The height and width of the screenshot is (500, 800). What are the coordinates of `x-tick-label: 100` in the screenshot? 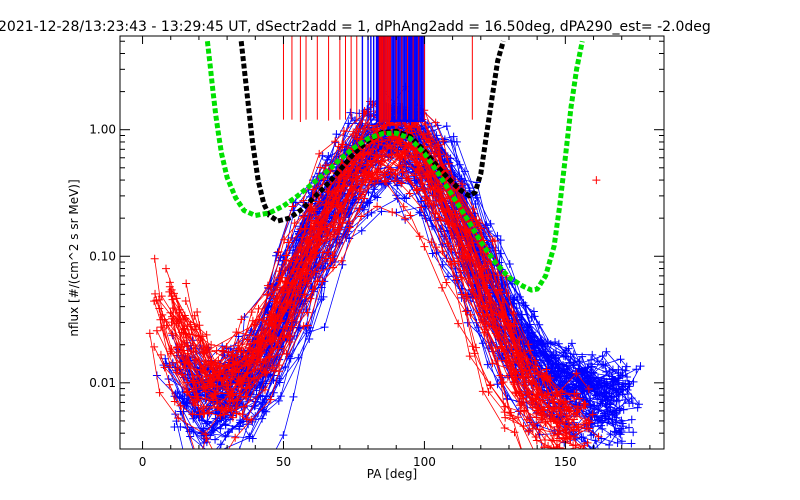 It's located at (424, 462).